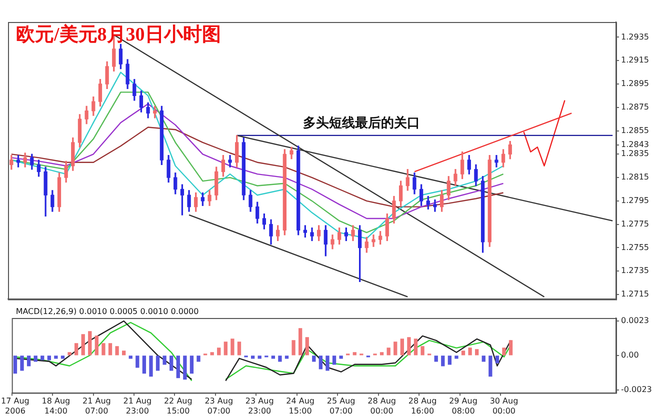 This screenshot has height=419, width=670. I want to click on y-tick-label: 1.2775, so click(635, 223).